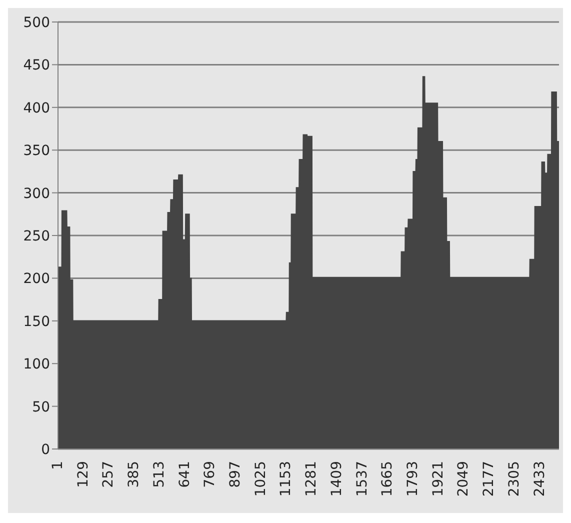 Image resolution: width=571 pixels, height=523 pixels. What do you see at coordinates (236, 474) in the screenshot?
I see `x-tick-label: 897` at bounding box center [236, 474].